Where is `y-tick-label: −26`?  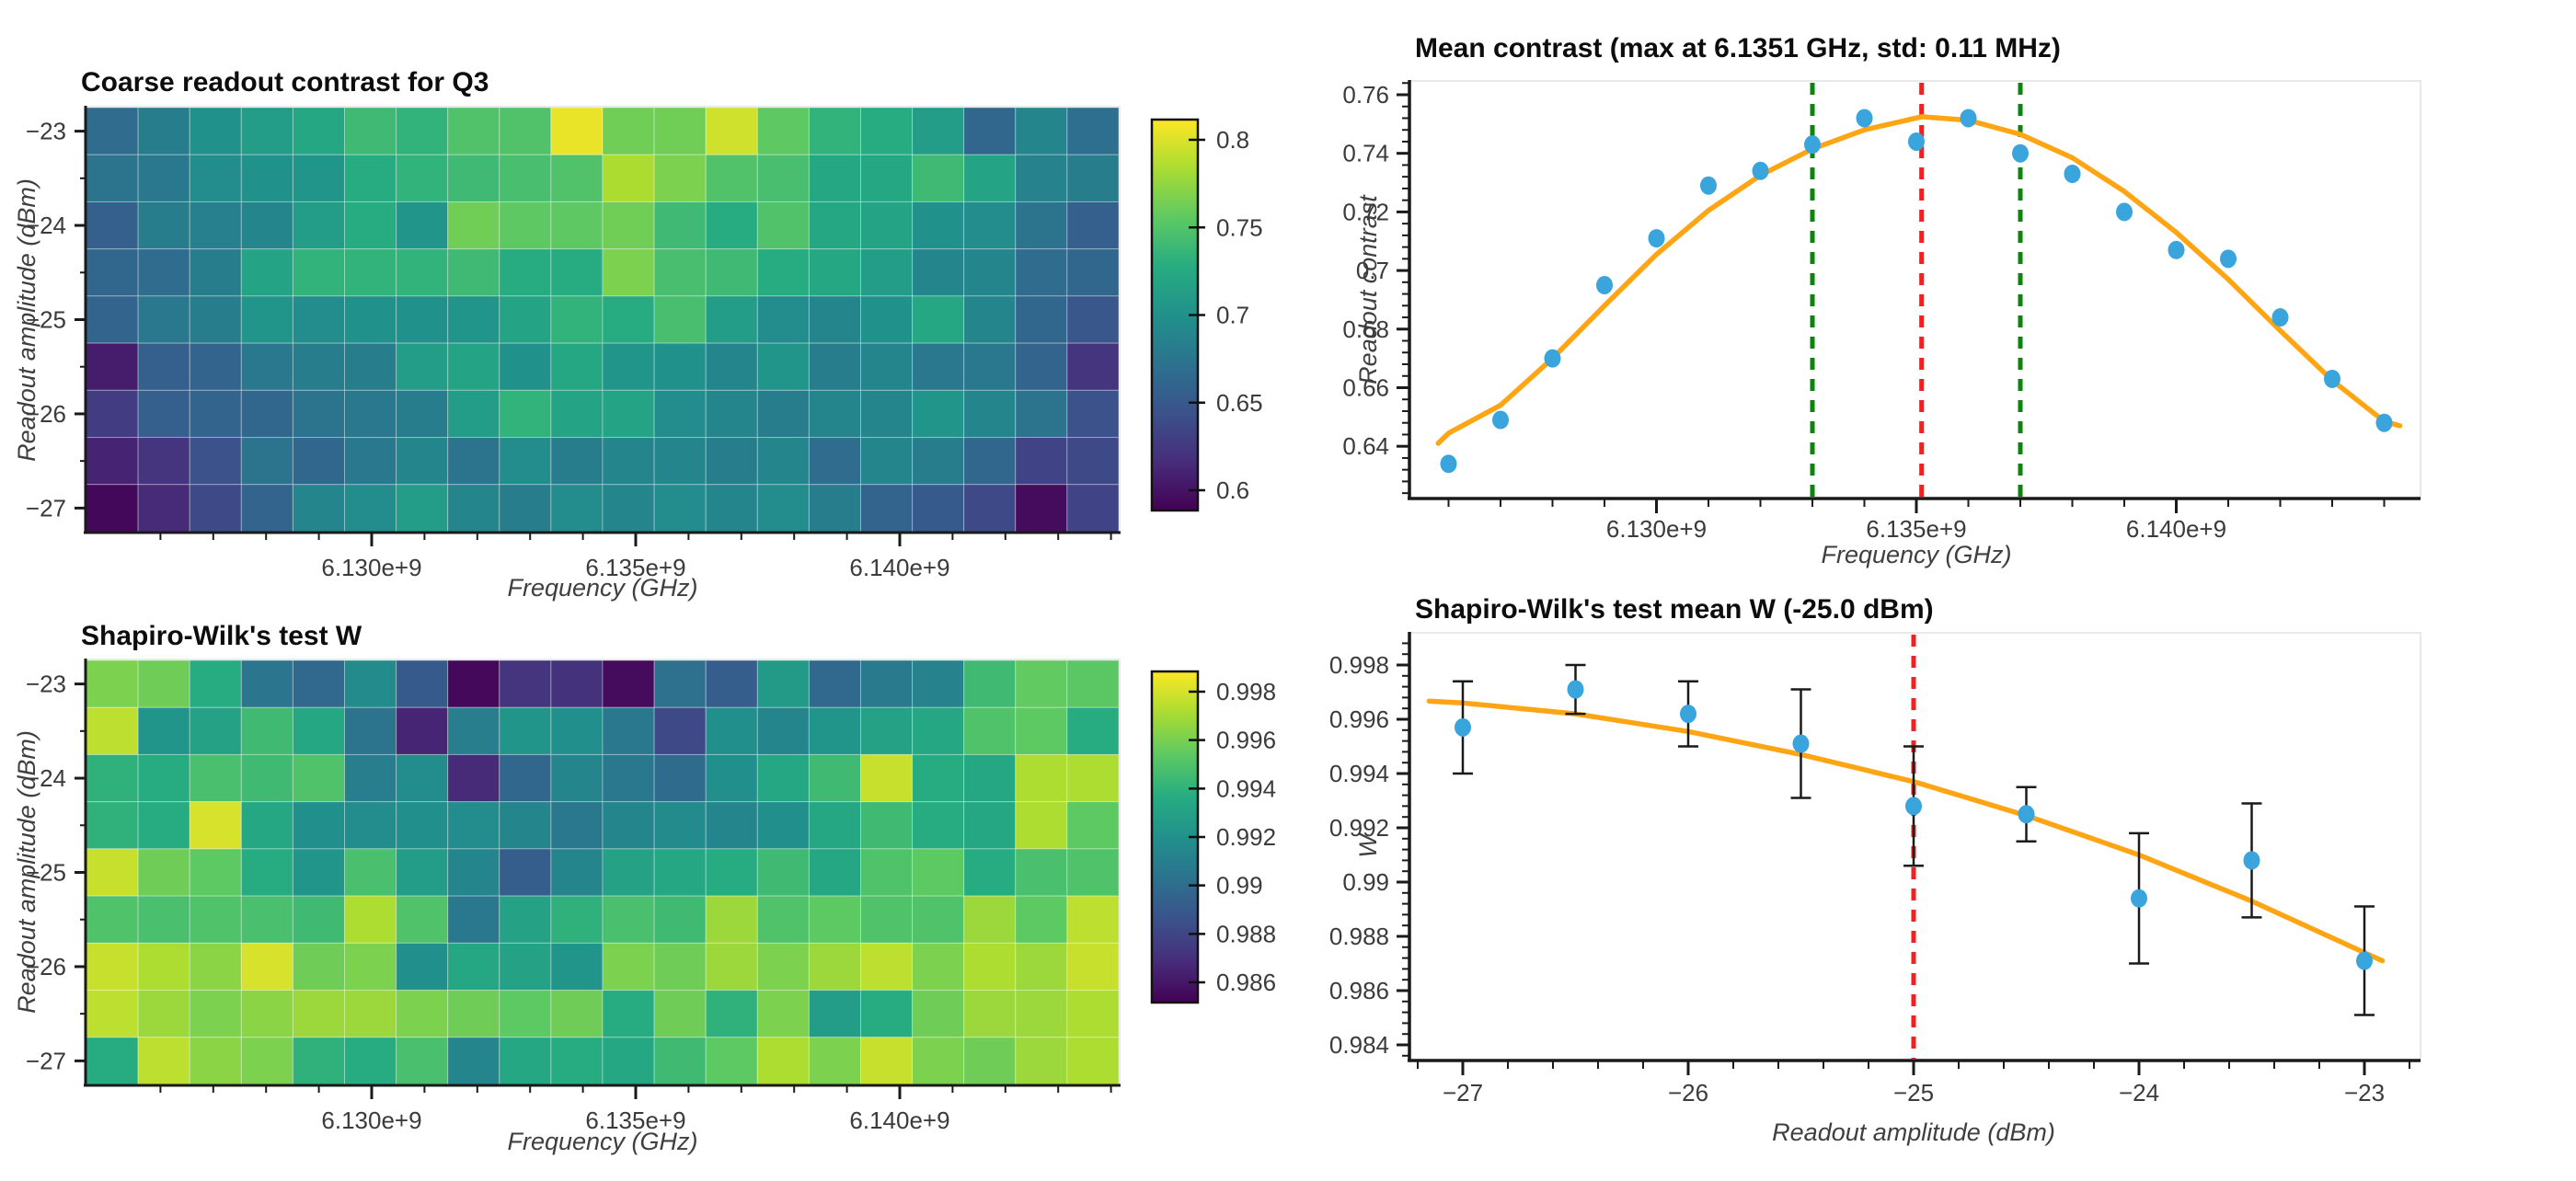
y-tick-label: −26 is located at coordinates (46, 414).